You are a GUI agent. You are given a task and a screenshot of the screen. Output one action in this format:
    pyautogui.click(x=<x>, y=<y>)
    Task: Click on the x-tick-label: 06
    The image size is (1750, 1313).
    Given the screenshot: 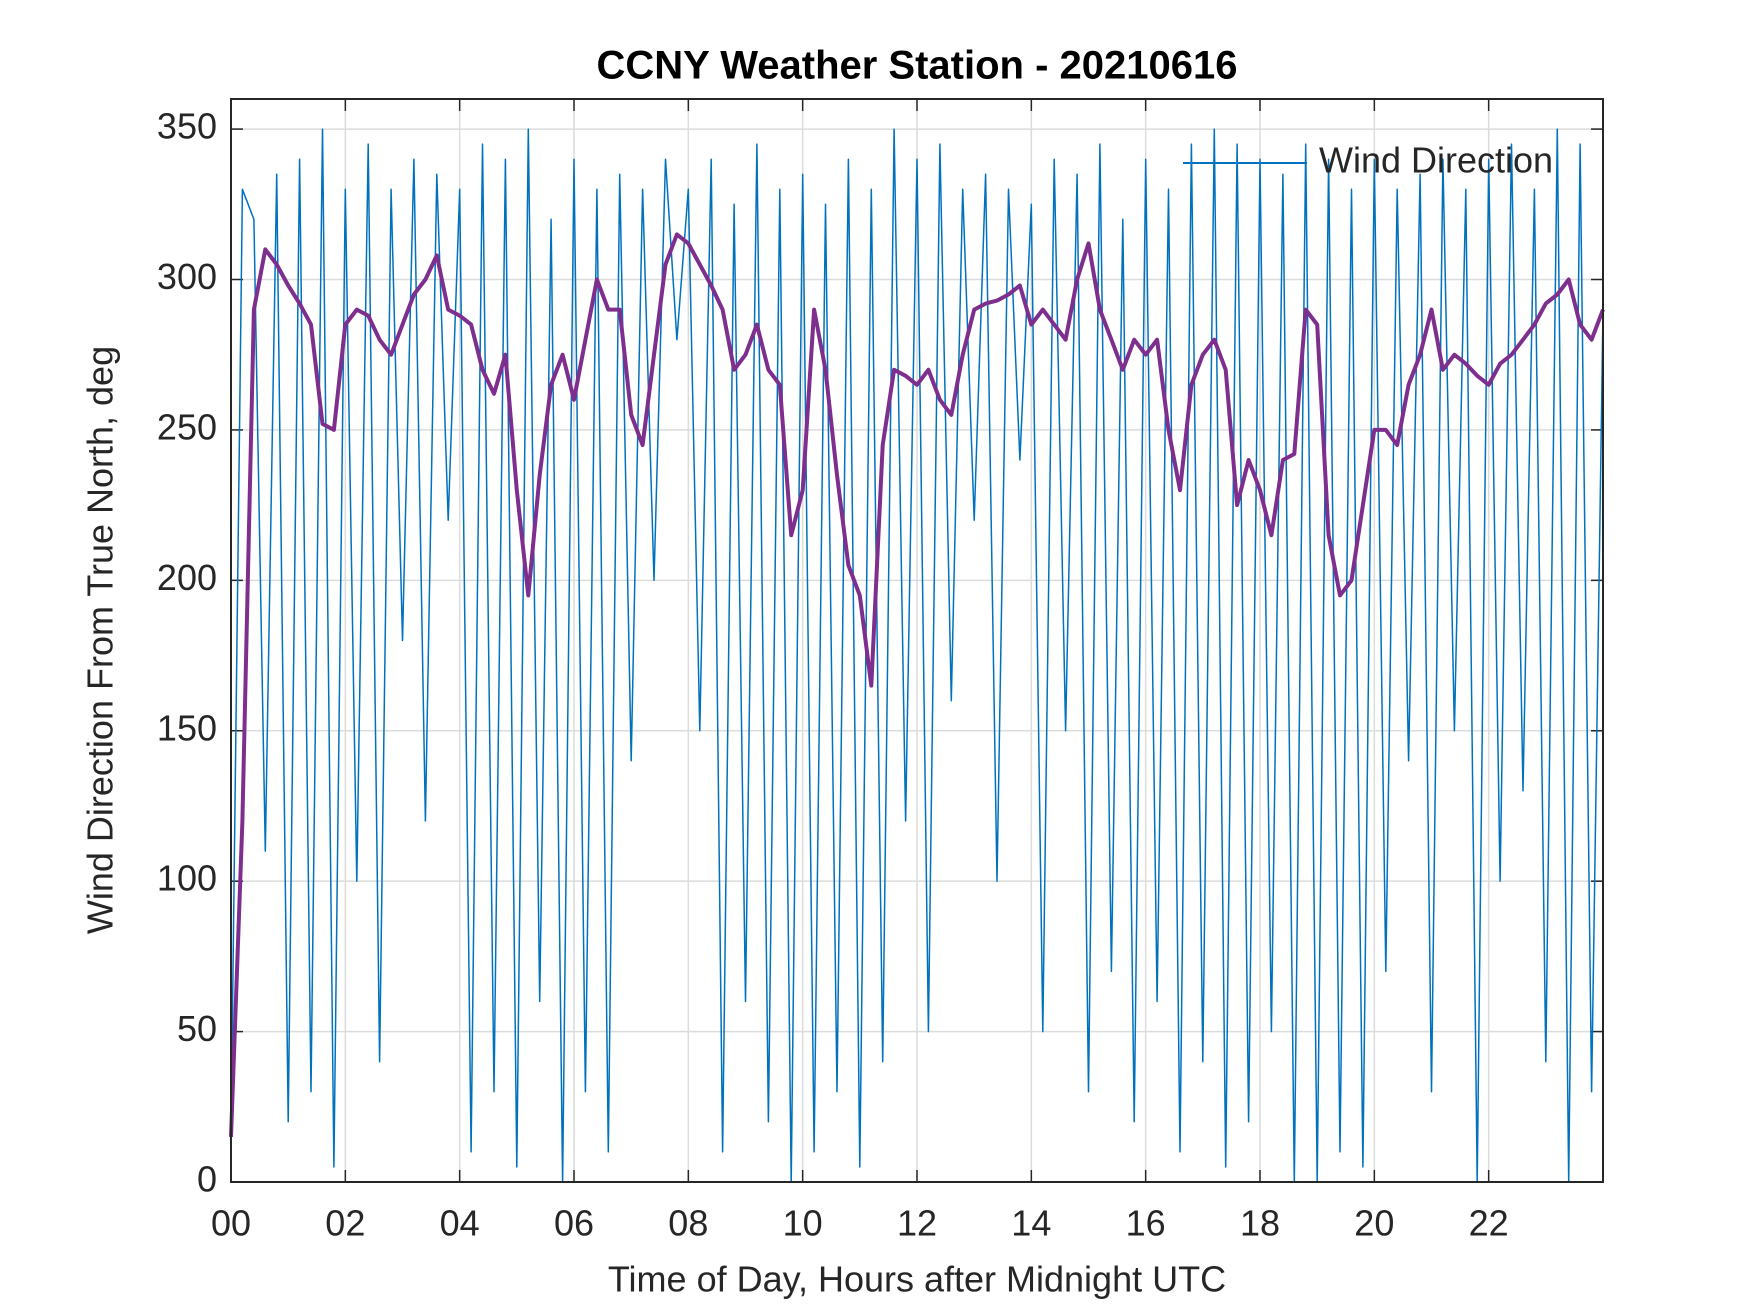 What is the action you would take?
    pyautogui.click(x=574, y=1223)
    